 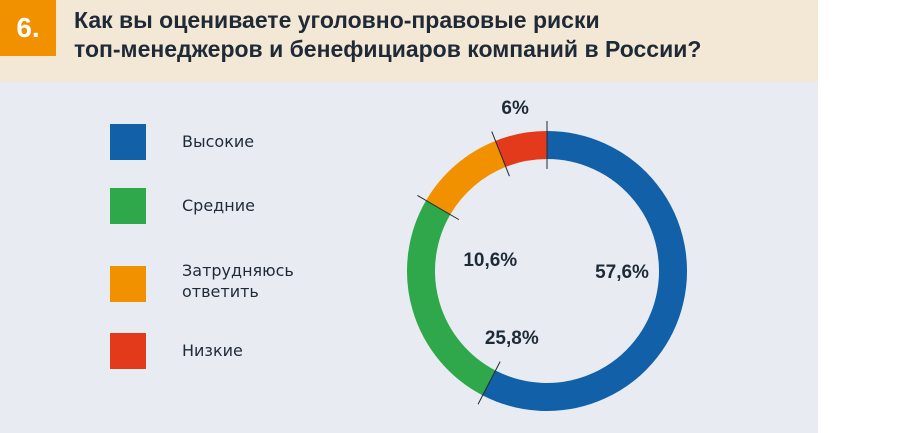 I want to click on slice-label-high: 57,6%, so click(x=622, y=272).